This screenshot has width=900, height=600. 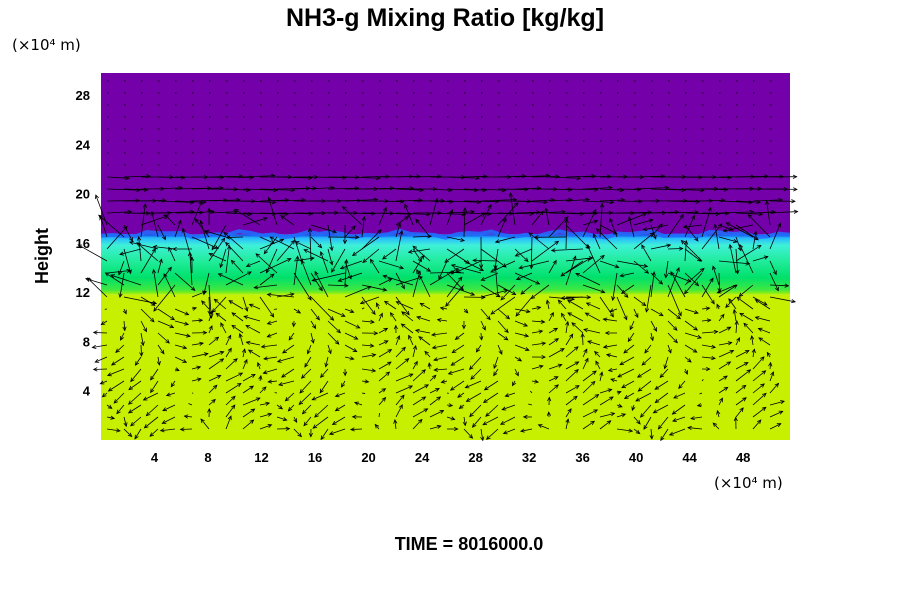 I want to click on y-tick-label: 4, so click(x=87, y=391).